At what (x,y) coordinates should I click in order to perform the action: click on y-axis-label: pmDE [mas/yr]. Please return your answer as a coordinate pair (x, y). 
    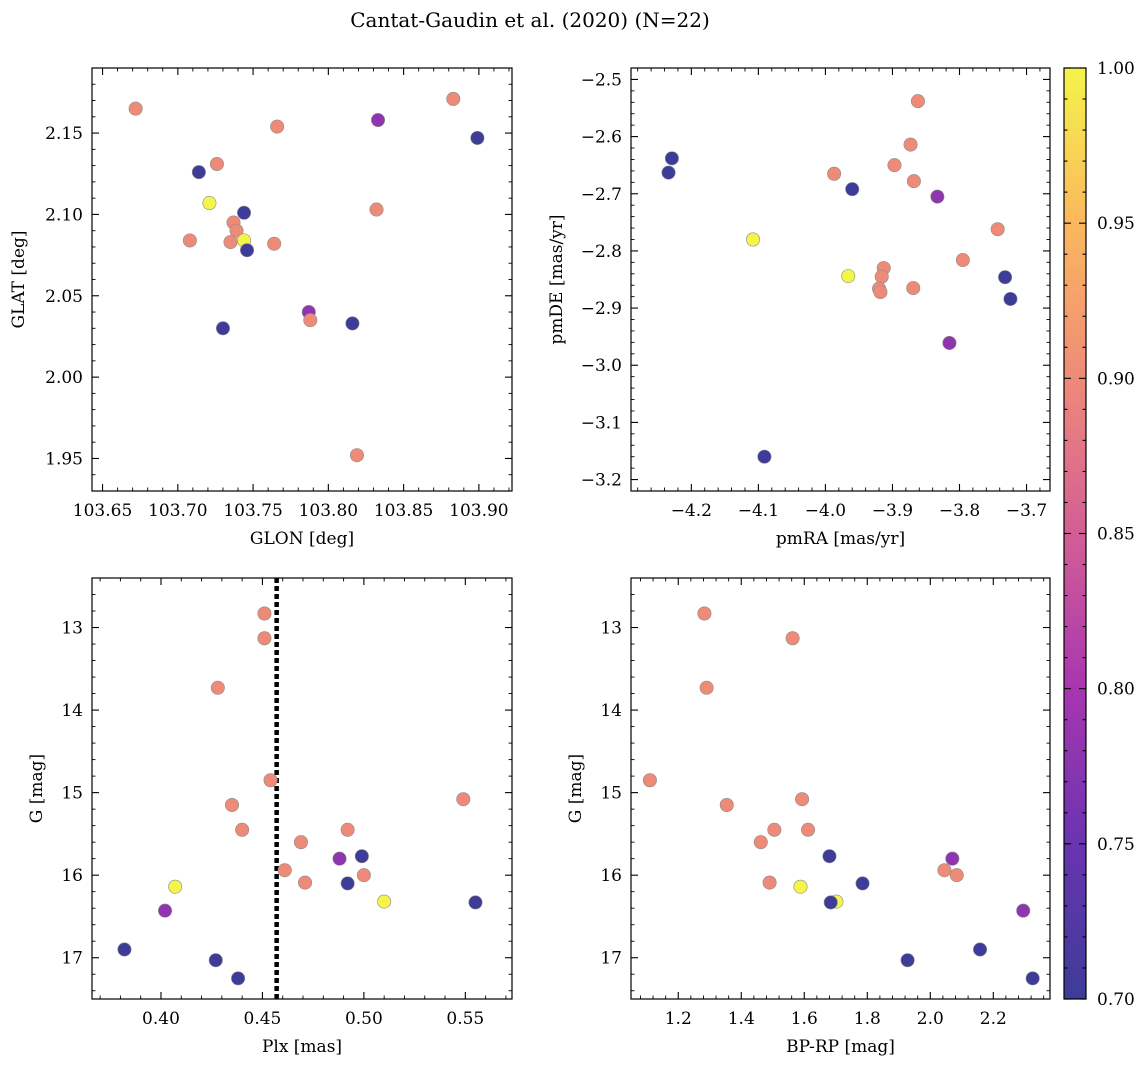
    Looking at the image, I should click on (557, 279).